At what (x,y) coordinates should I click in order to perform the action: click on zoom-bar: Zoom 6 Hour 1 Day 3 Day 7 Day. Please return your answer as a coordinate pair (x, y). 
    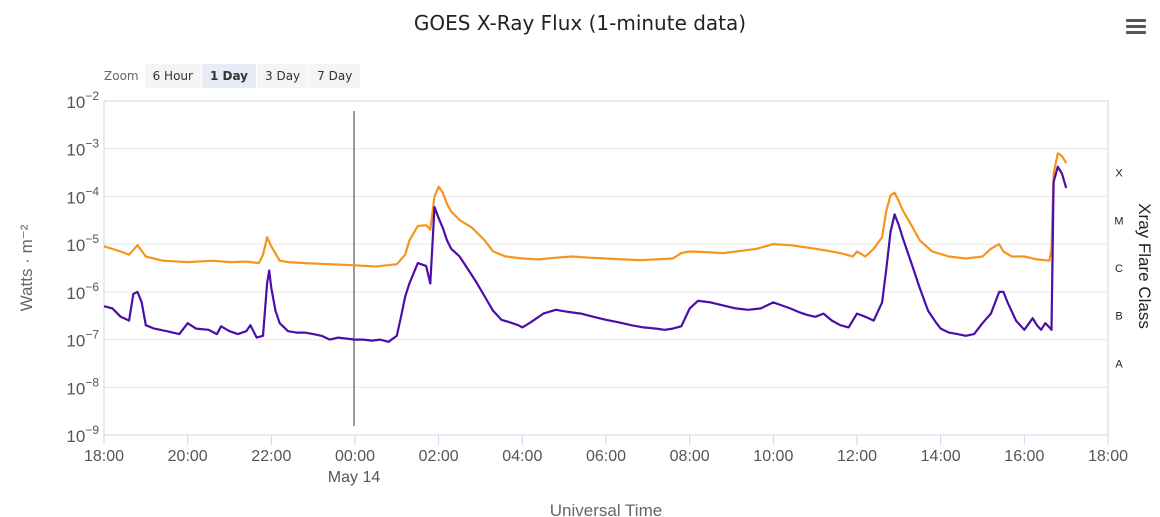
    Looking at the image, I should click on (232, 76).